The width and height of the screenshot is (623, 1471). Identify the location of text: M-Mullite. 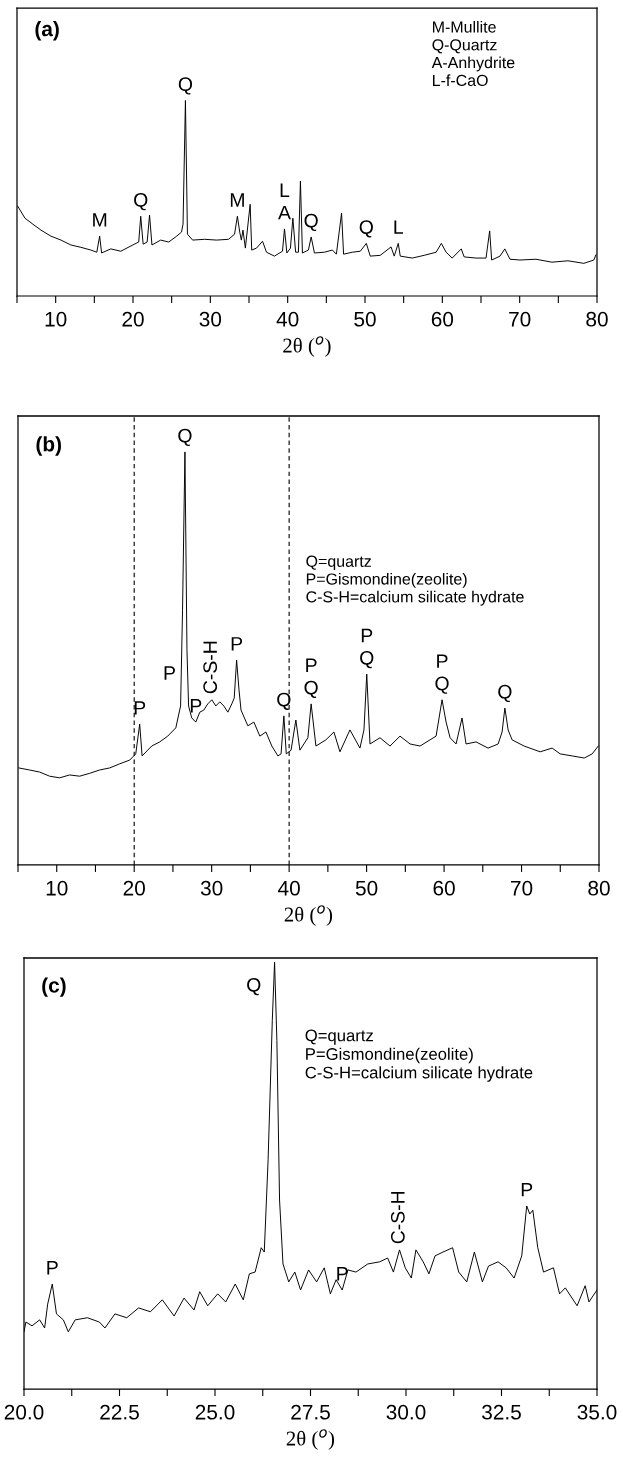
(464, 26).